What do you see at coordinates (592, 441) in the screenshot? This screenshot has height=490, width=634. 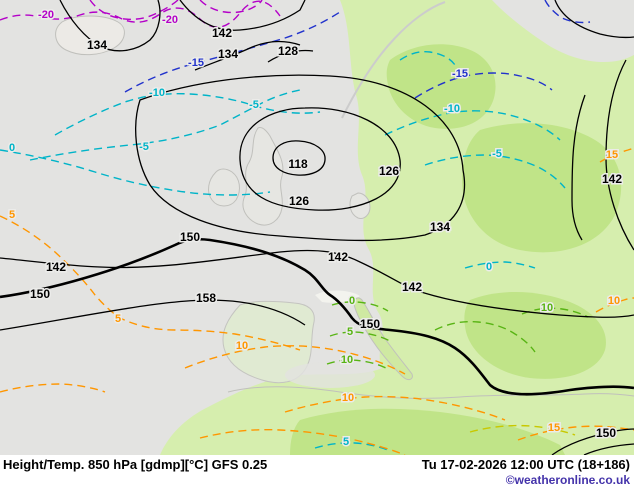 I see `height-contour-150-southeast` at bounding box center [592, 441].